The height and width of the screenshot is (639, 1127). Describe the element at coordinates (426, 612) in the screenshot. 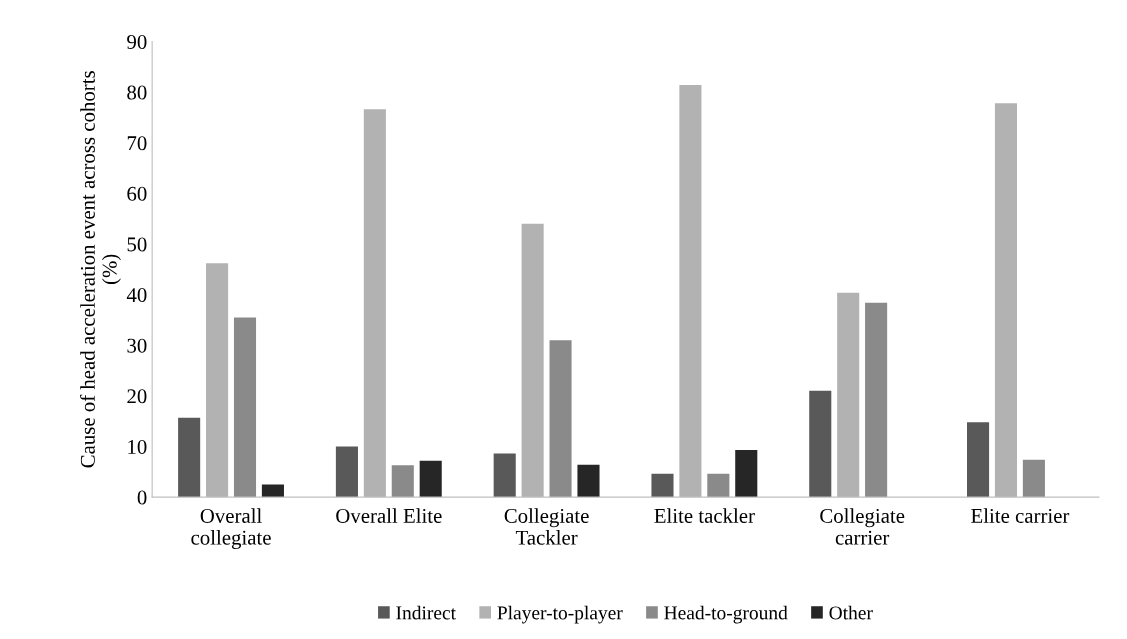

I see `legend-label: Indirect` at that location.